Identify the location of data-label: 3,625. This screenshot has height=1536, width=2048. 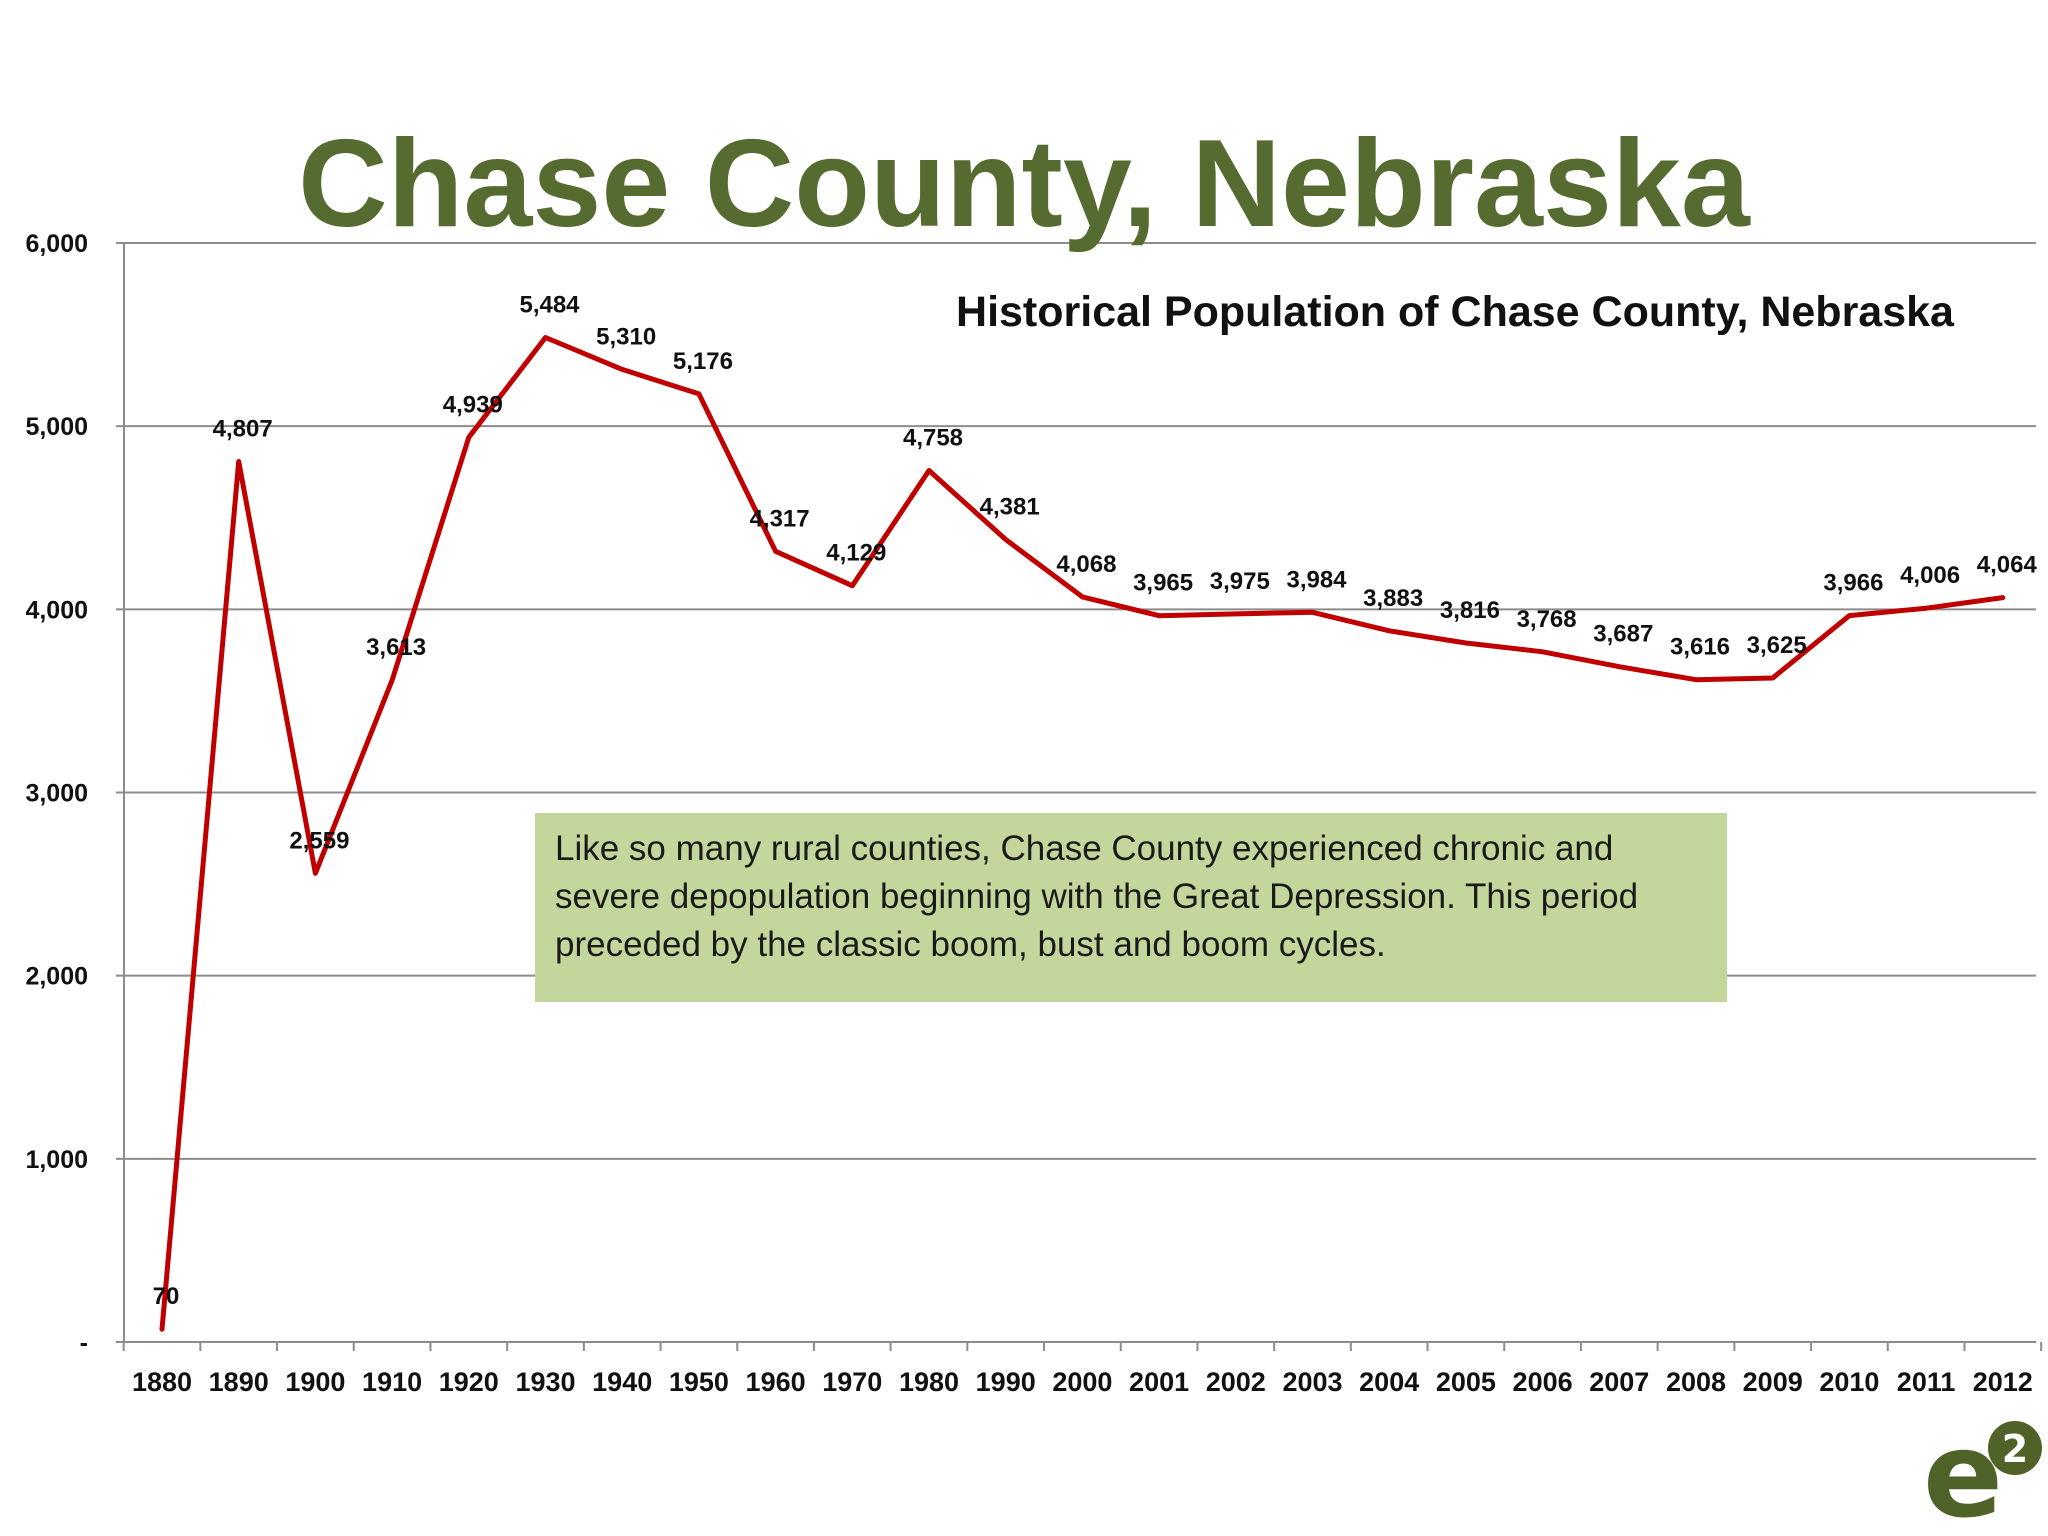
(1777, 645).